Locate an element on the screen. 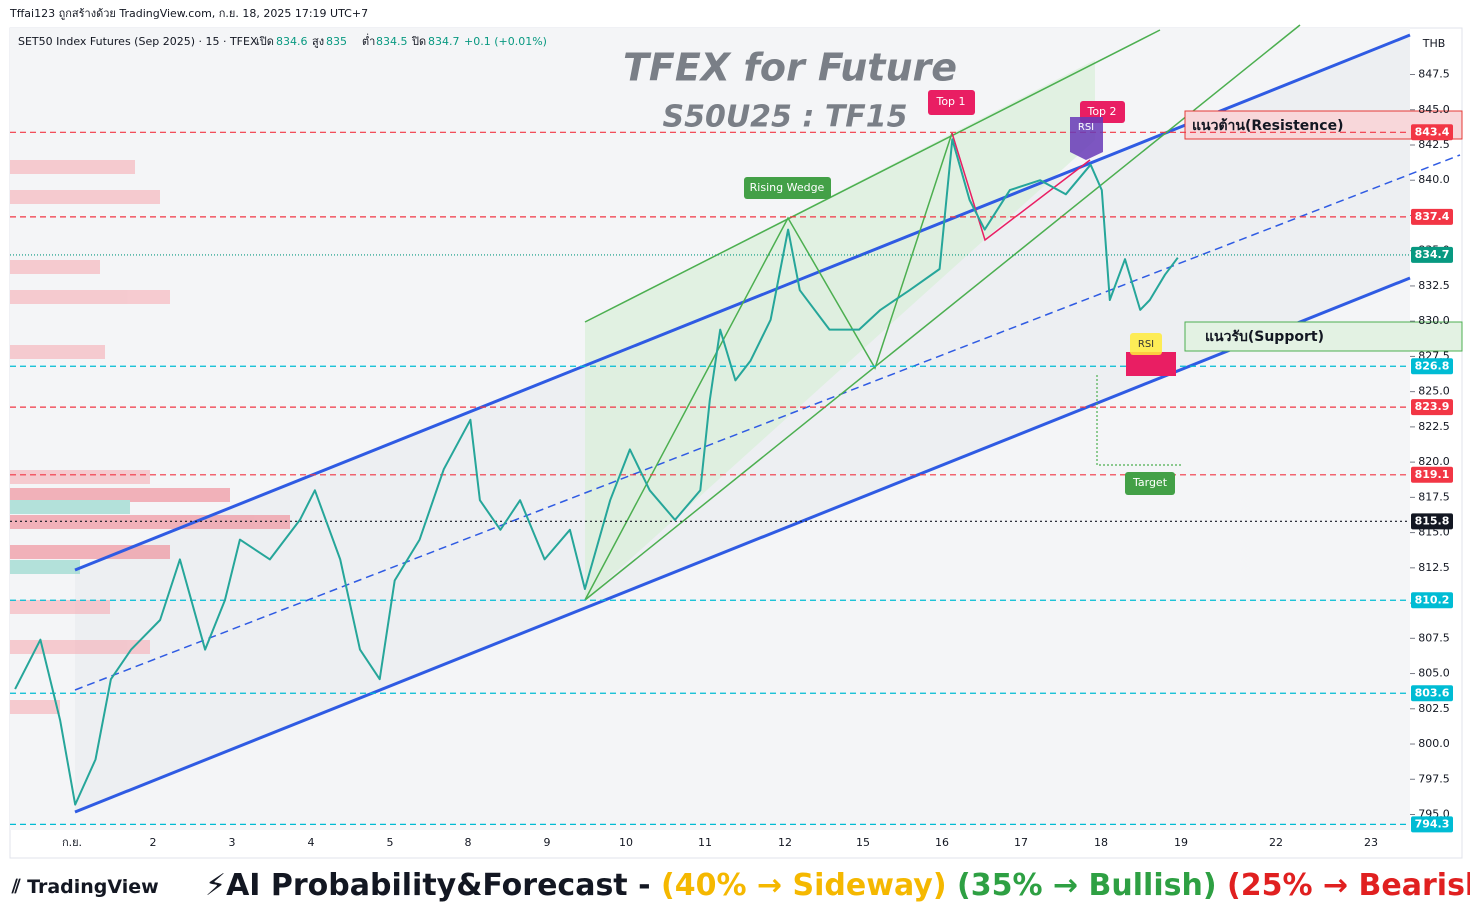 This screenshot has height=916, width=1470. price-badge-label: 794.3 is located at coordinates (1432, 823).